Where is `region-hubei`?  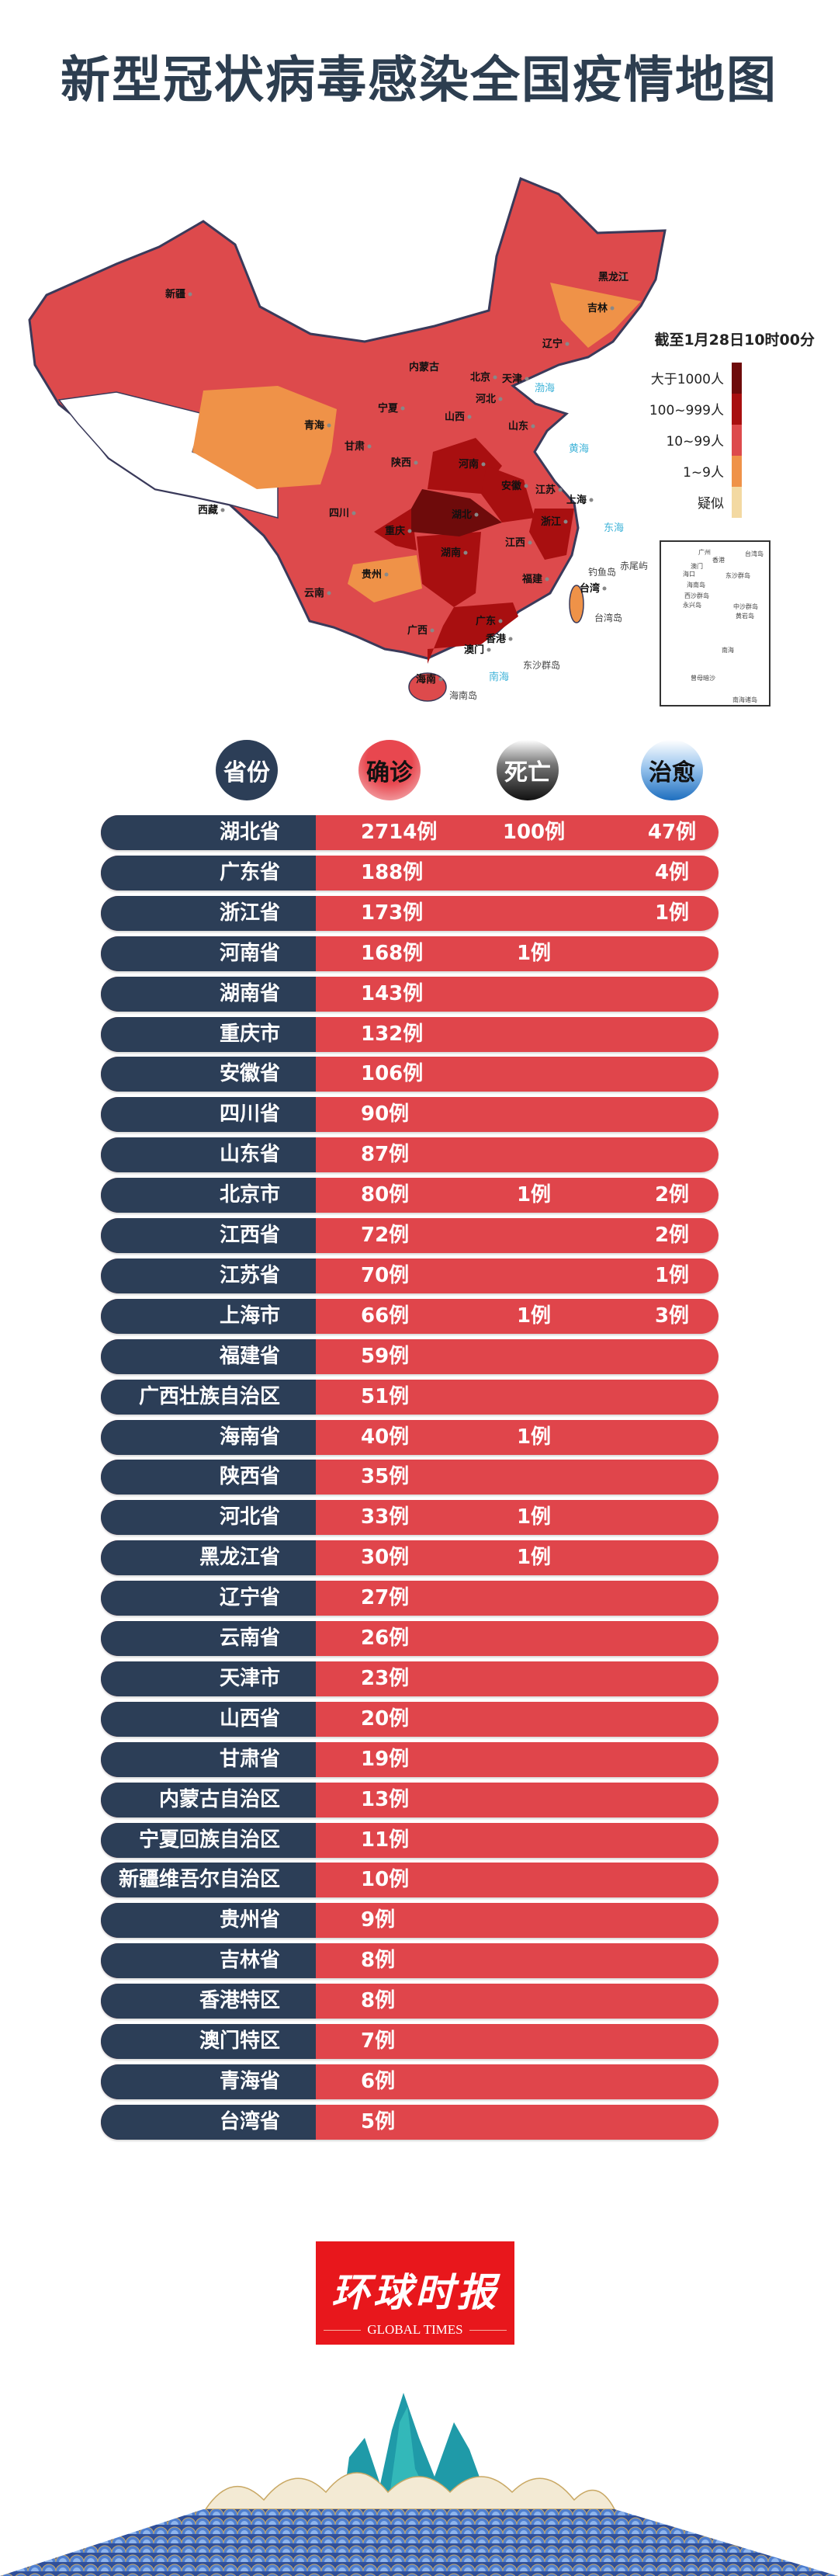 region-hubei is located at coordinates (456, 512).